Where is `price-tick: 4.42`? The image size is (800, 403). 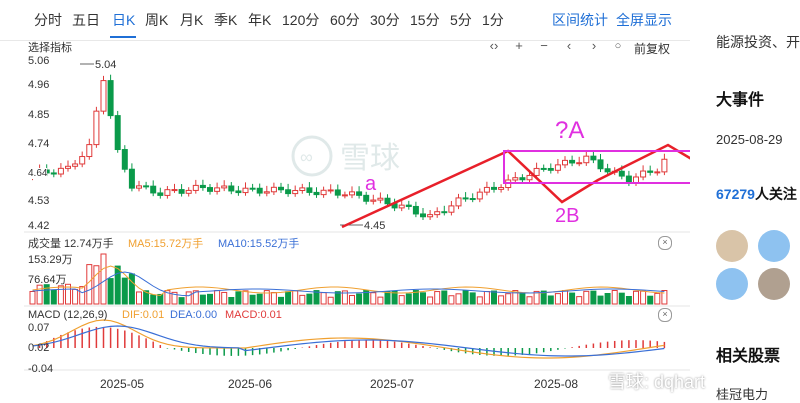 price-tick: 4.42 is located at coordinates (38, 226).